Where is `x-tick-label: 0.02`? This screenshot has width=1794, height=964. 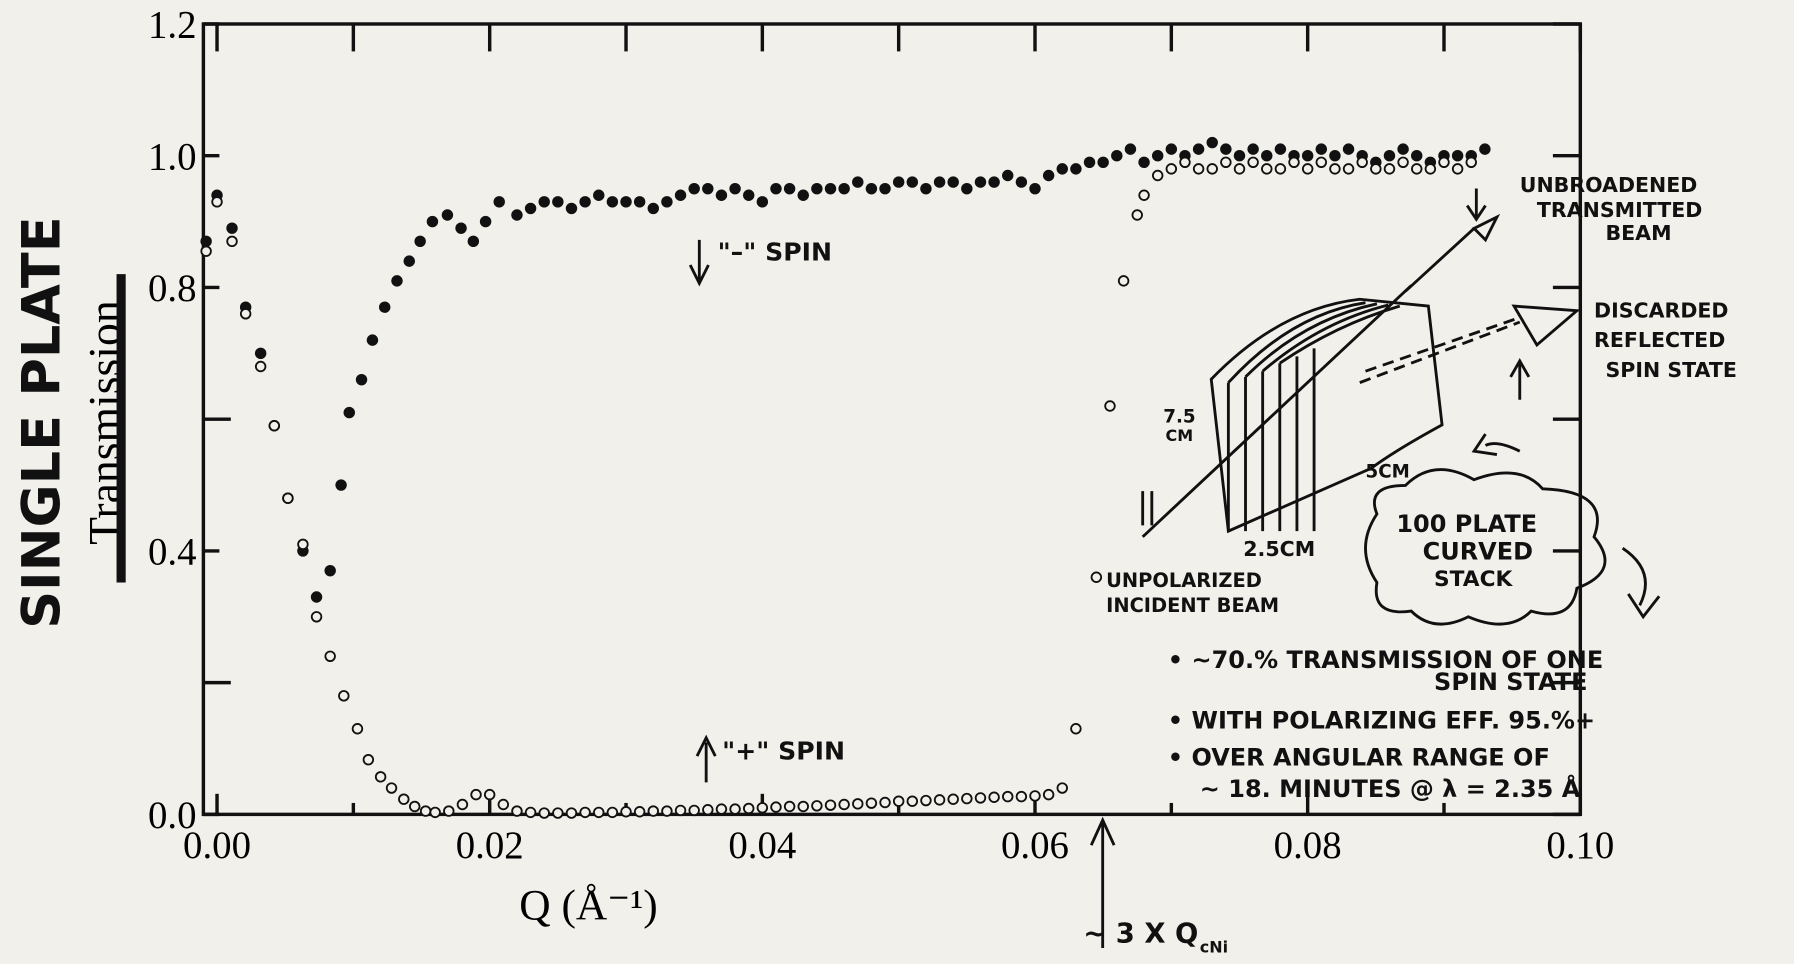
x-tick-label: 0.02 is located at coordinates (490, 845).